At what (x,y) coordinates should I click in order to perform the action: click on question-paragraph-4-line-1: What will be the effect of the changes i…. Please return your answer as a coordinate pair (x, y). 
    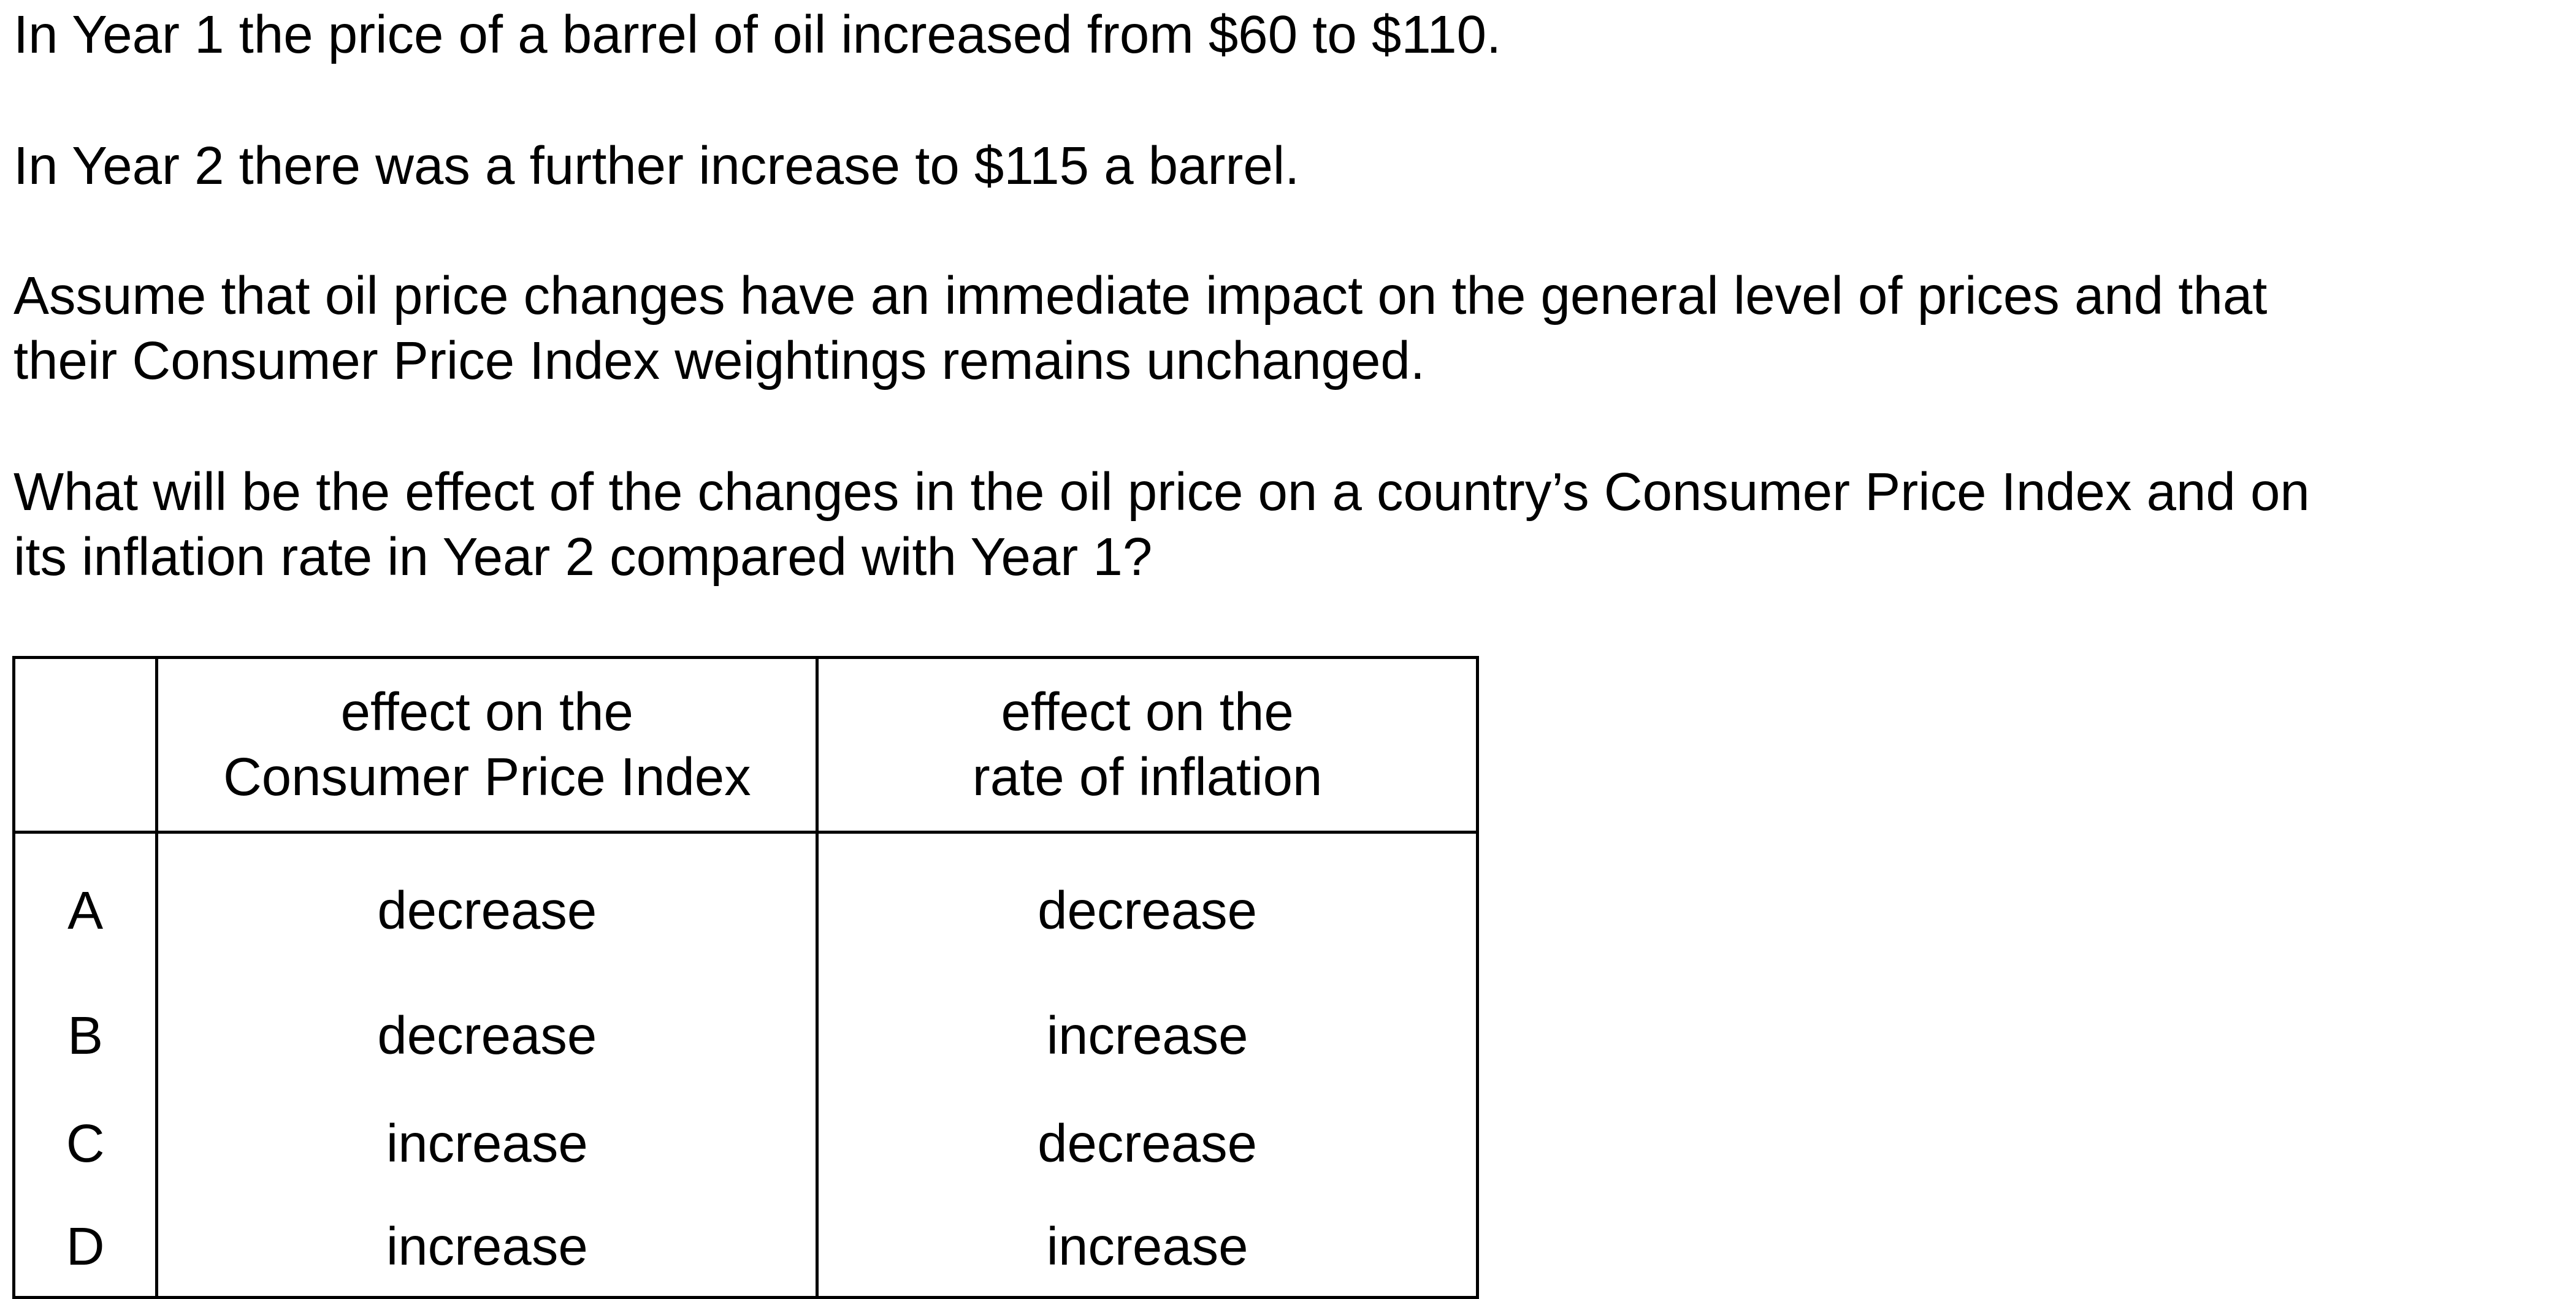
    Looking at the image, I should click on (1161, 492).